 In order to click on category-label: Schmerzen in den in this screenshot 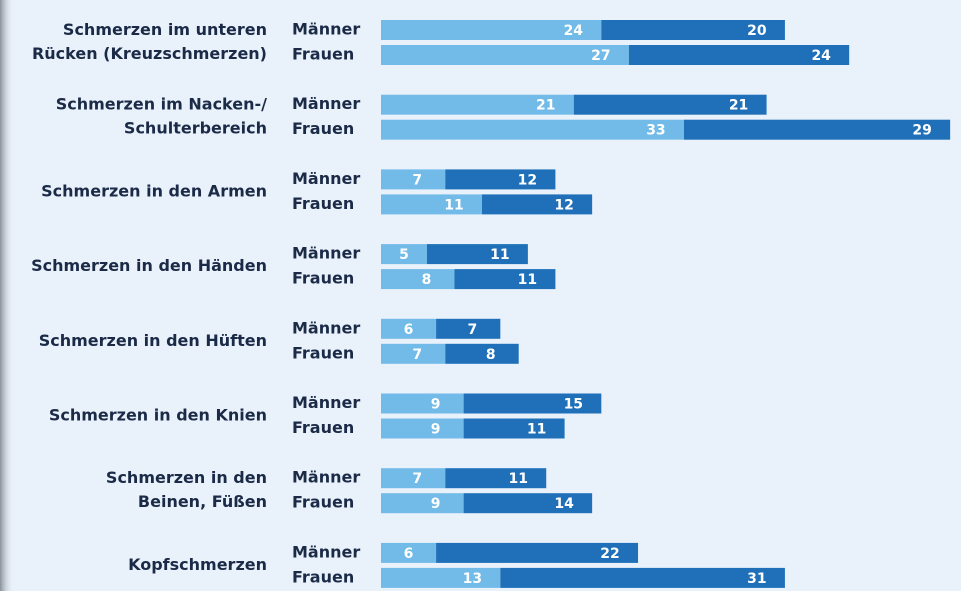, I will do `click(186, 477)`.